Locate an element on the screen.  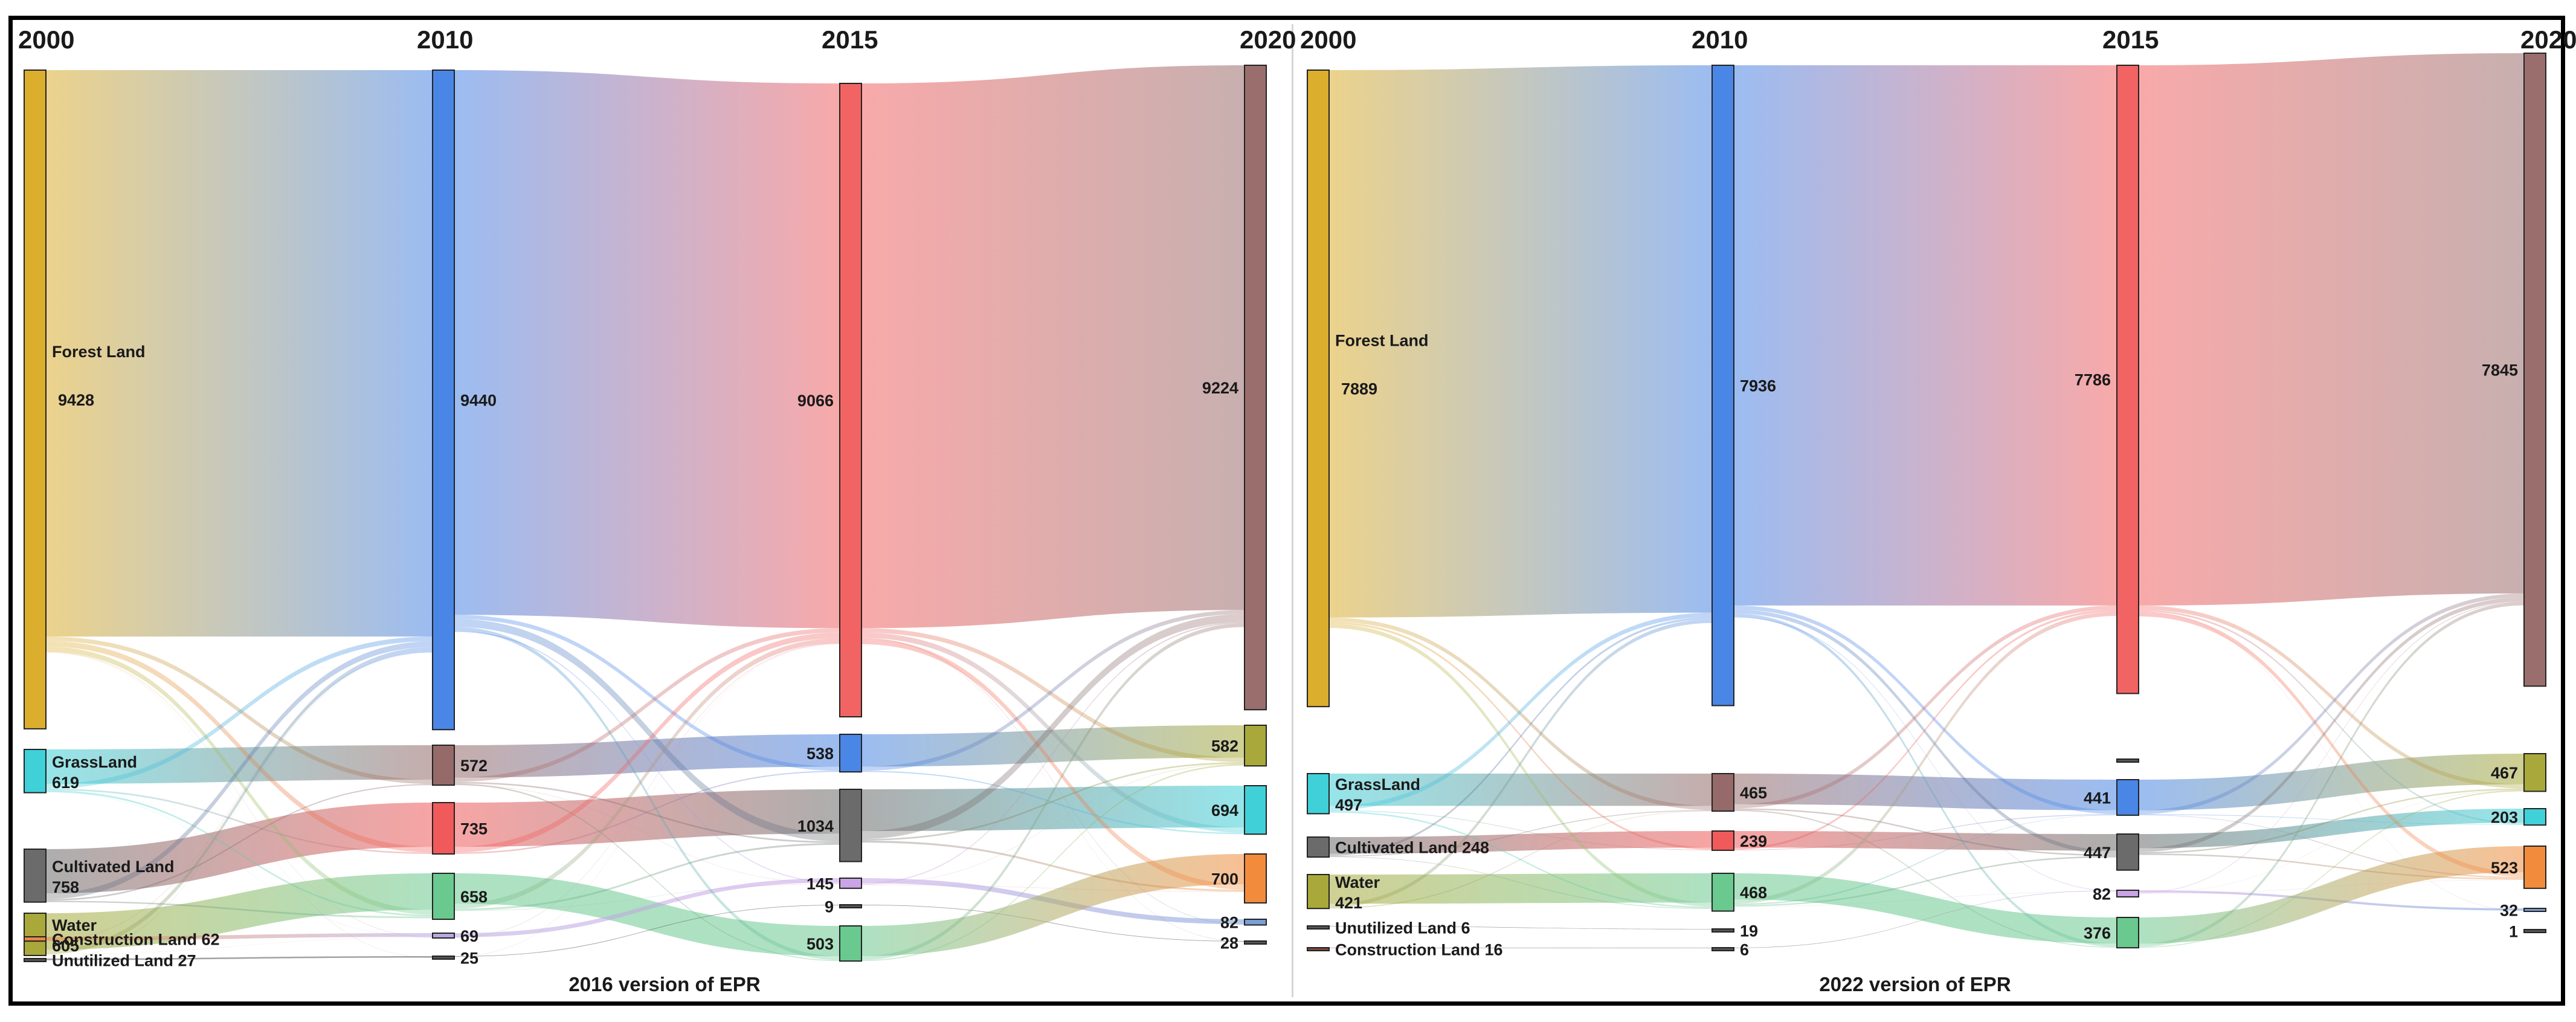
flow-forest-land-to-forest-land-2010-2015 is located at coordinates (647, 349).